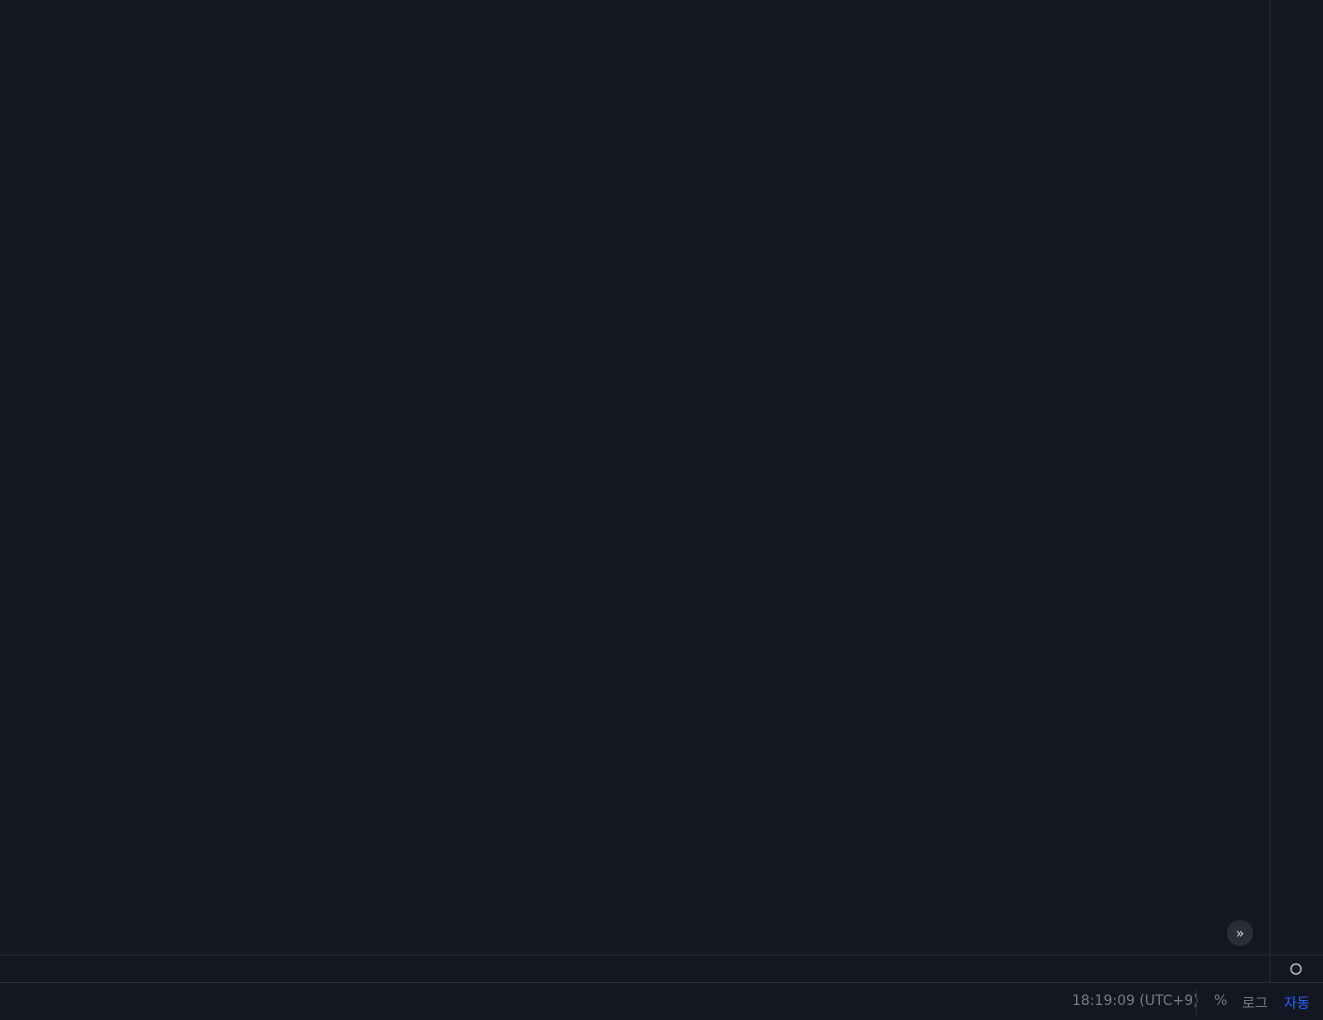 The height and width of the screenshot is (1020, 1323). Describe the element at coordinates (1296, 969) in the screenshot. I see `settings-button` at that location.